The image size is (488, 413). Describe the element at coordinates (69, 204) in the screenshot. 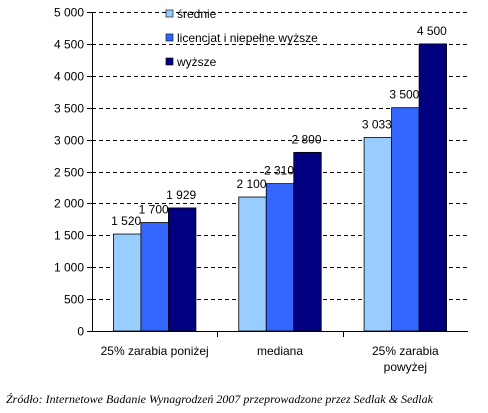

I see `y-tick-label: 2 000` at that location.